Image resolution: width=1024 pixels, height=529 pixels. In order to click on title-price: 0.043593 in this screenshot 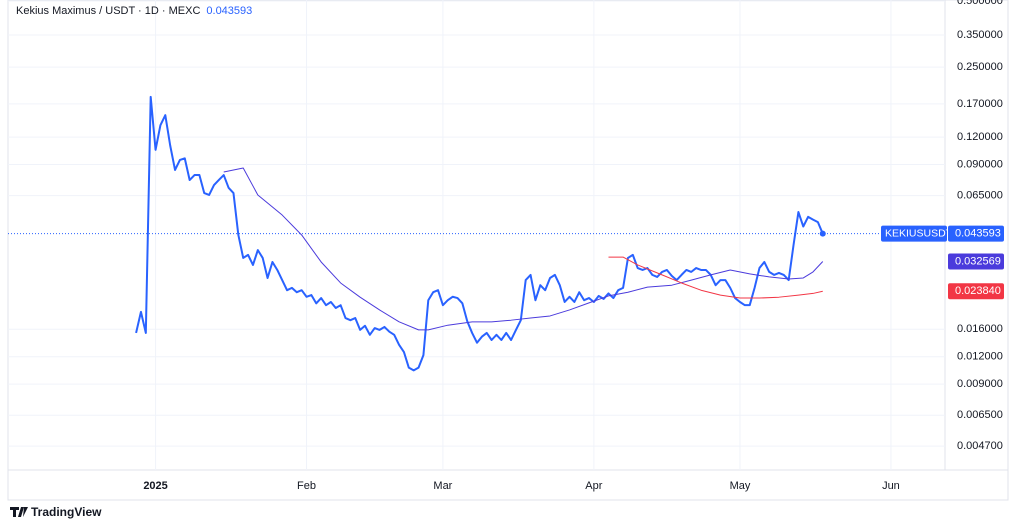, I will do `click(229, 11)`.